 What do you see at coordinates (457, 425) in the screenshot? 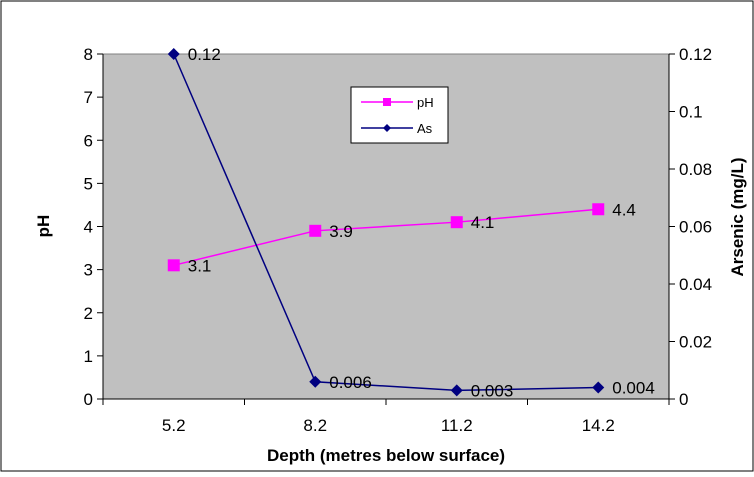
I see `x-tick-label: 11.2` at bounding box center [457, 425].